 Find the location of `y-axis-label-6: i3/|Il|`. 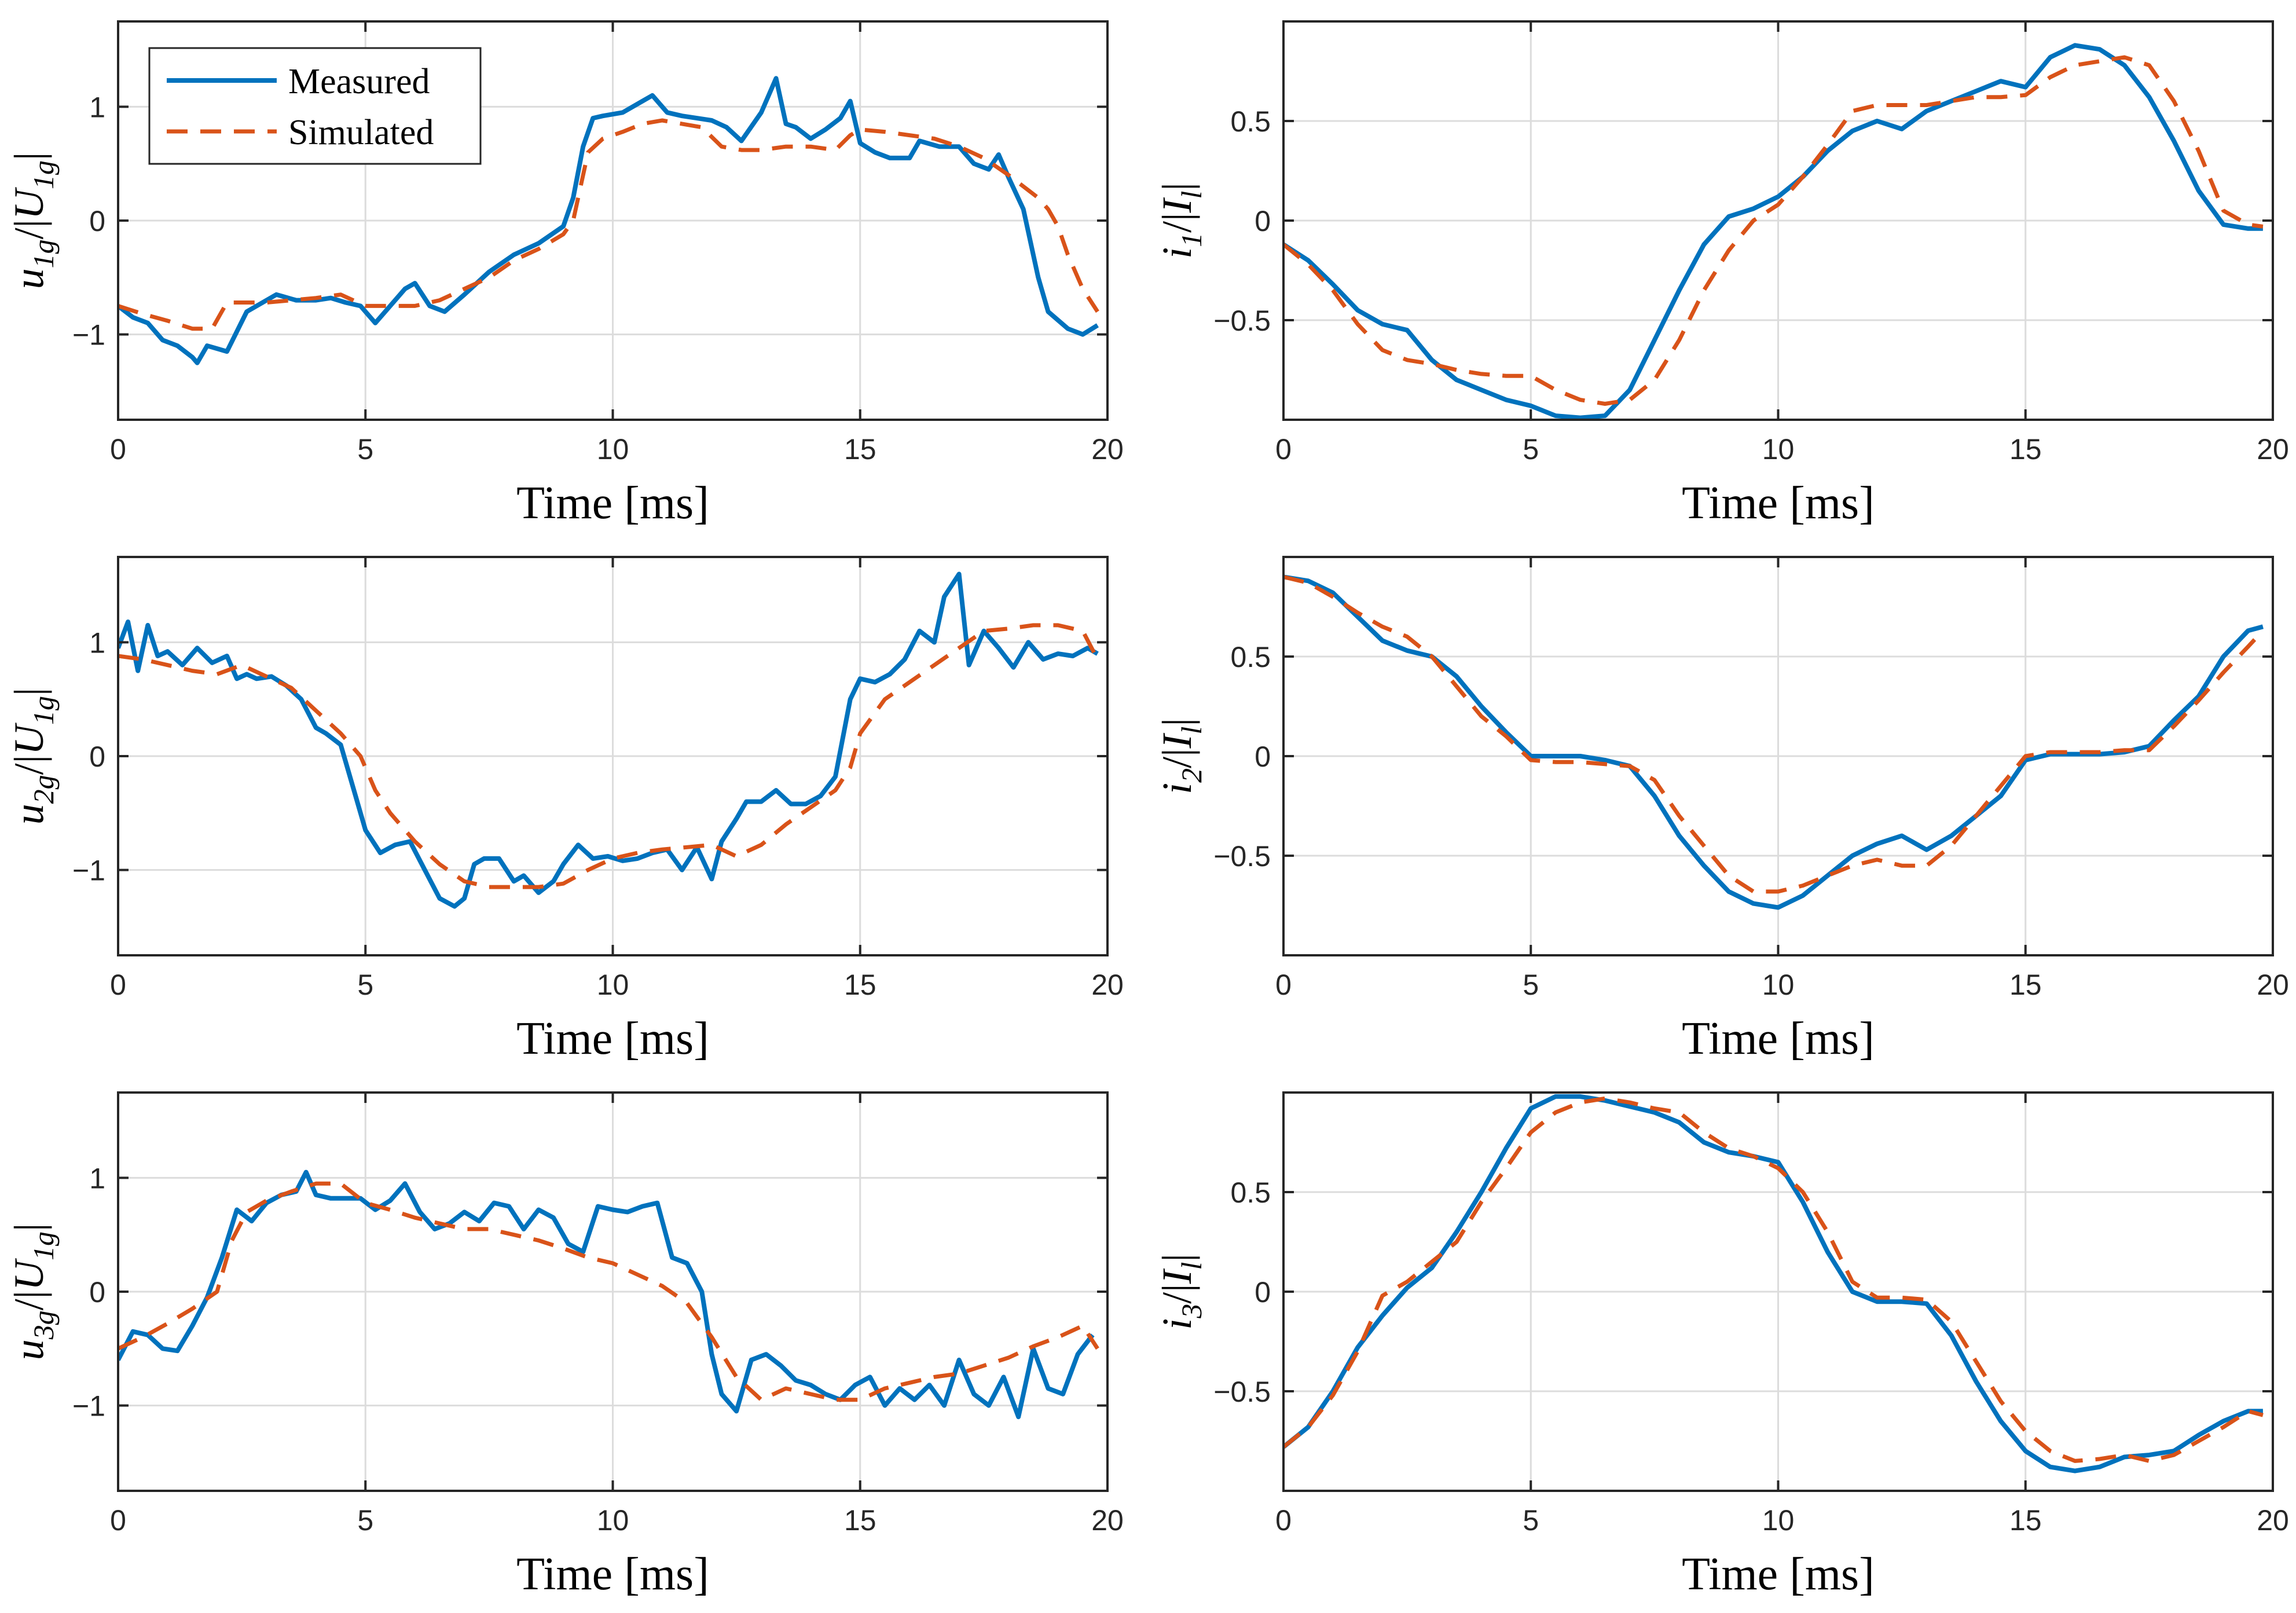

y-axis-label-6: i3/|Il| is located at coordinates (1181, 1291).